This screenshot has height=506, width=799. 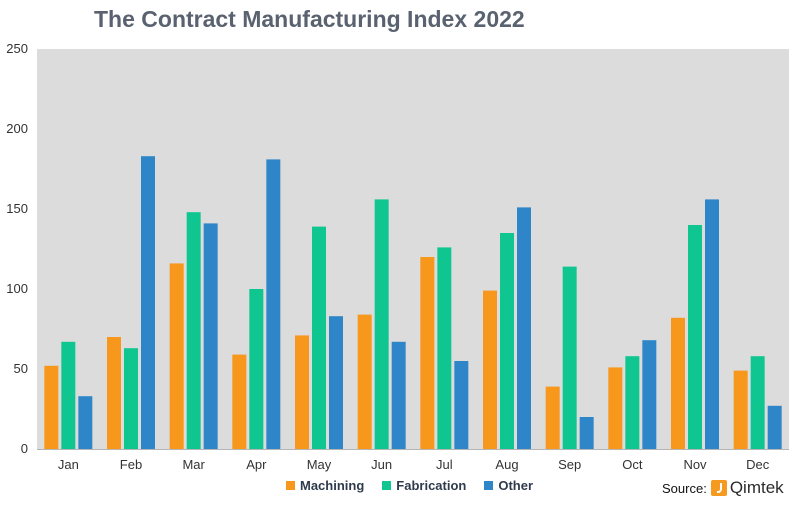 What do you see at coordinates (302, 392) in the screenshot?
I see `bar-machining-may` at bounding box center [302, 392].